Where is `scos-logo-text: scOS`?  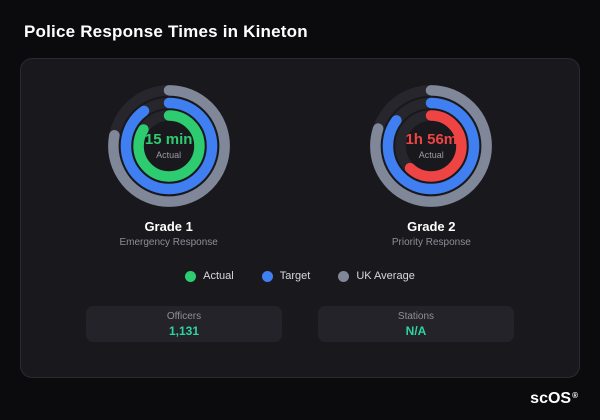 scos-logo-text: scOS is located at coordinates (551, 398).